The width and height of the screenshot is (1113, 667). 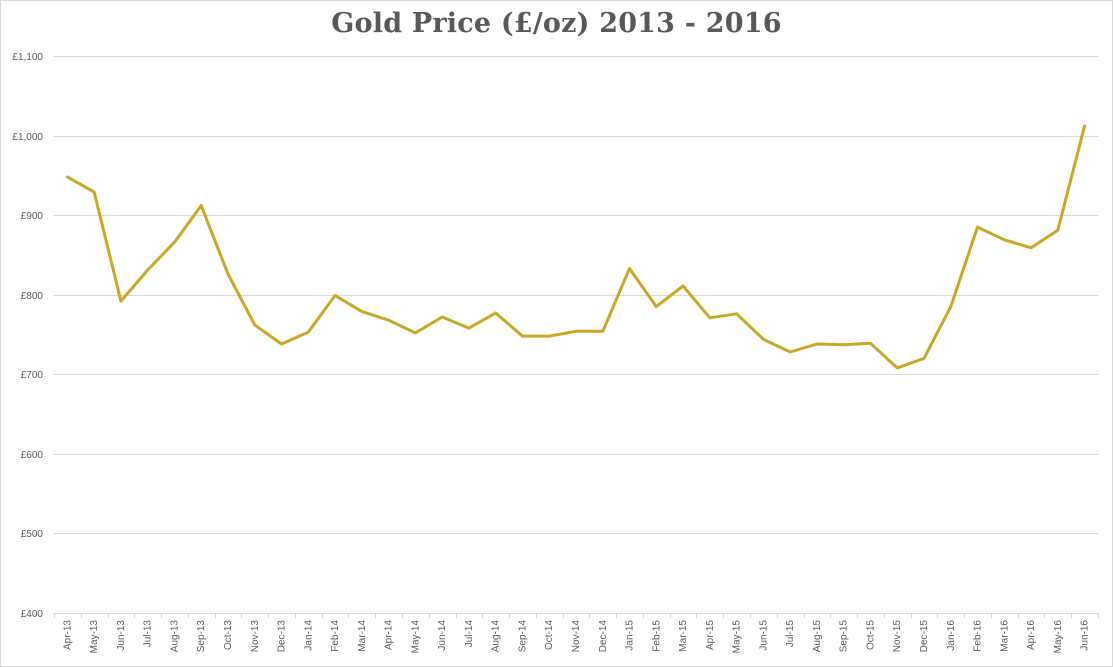 What do you see at coordinates (27, 57) in the screenshot?
I see `y-tick-label: £1,100` at bounding box center [27, 57].